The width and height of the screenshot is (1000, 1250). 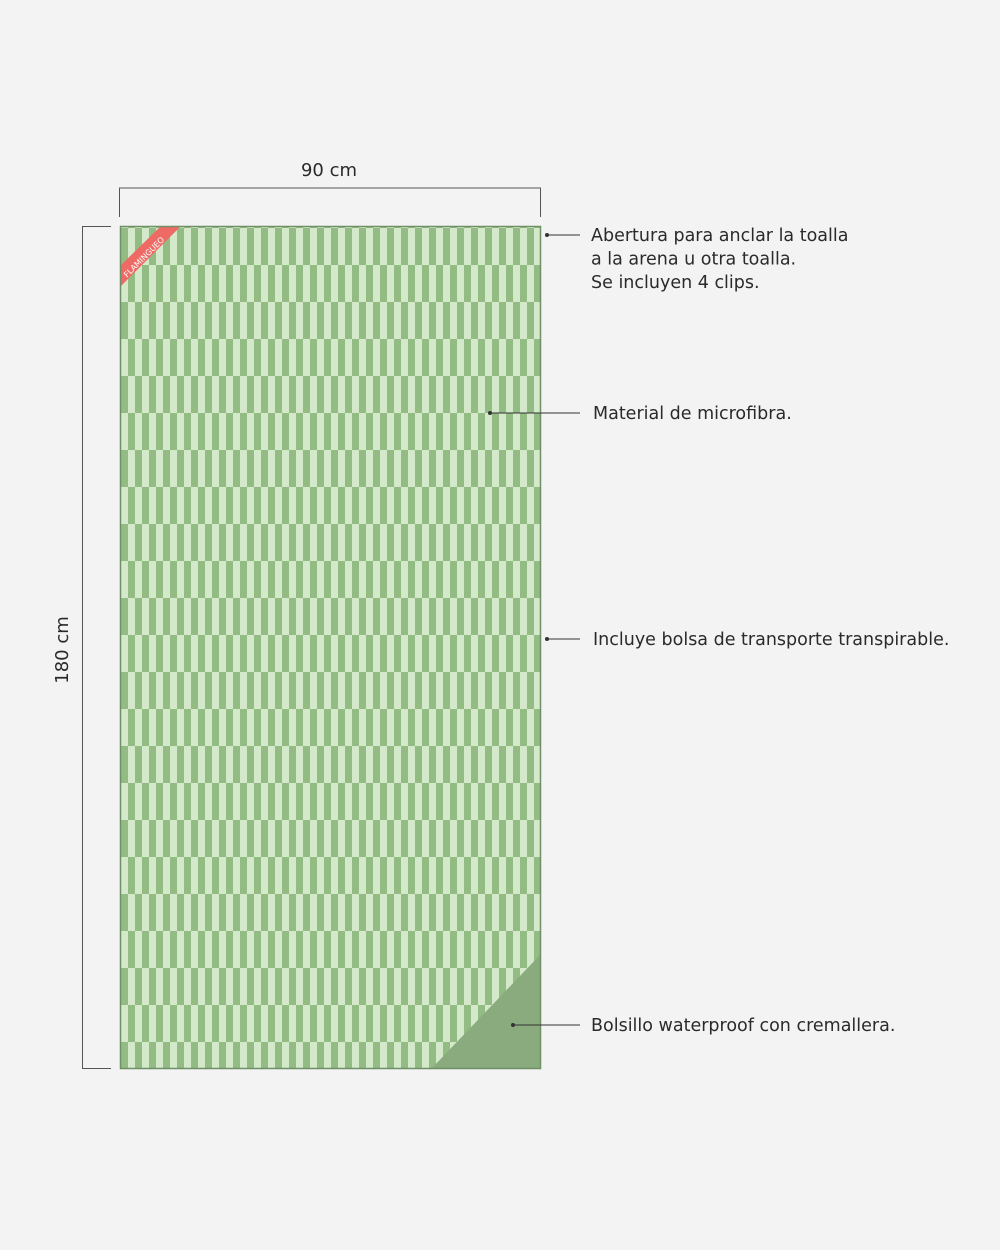 What do you see at coordinates (330, 202) in the screenshot?
I see `width-dimension` at bounding box center [330, 202].